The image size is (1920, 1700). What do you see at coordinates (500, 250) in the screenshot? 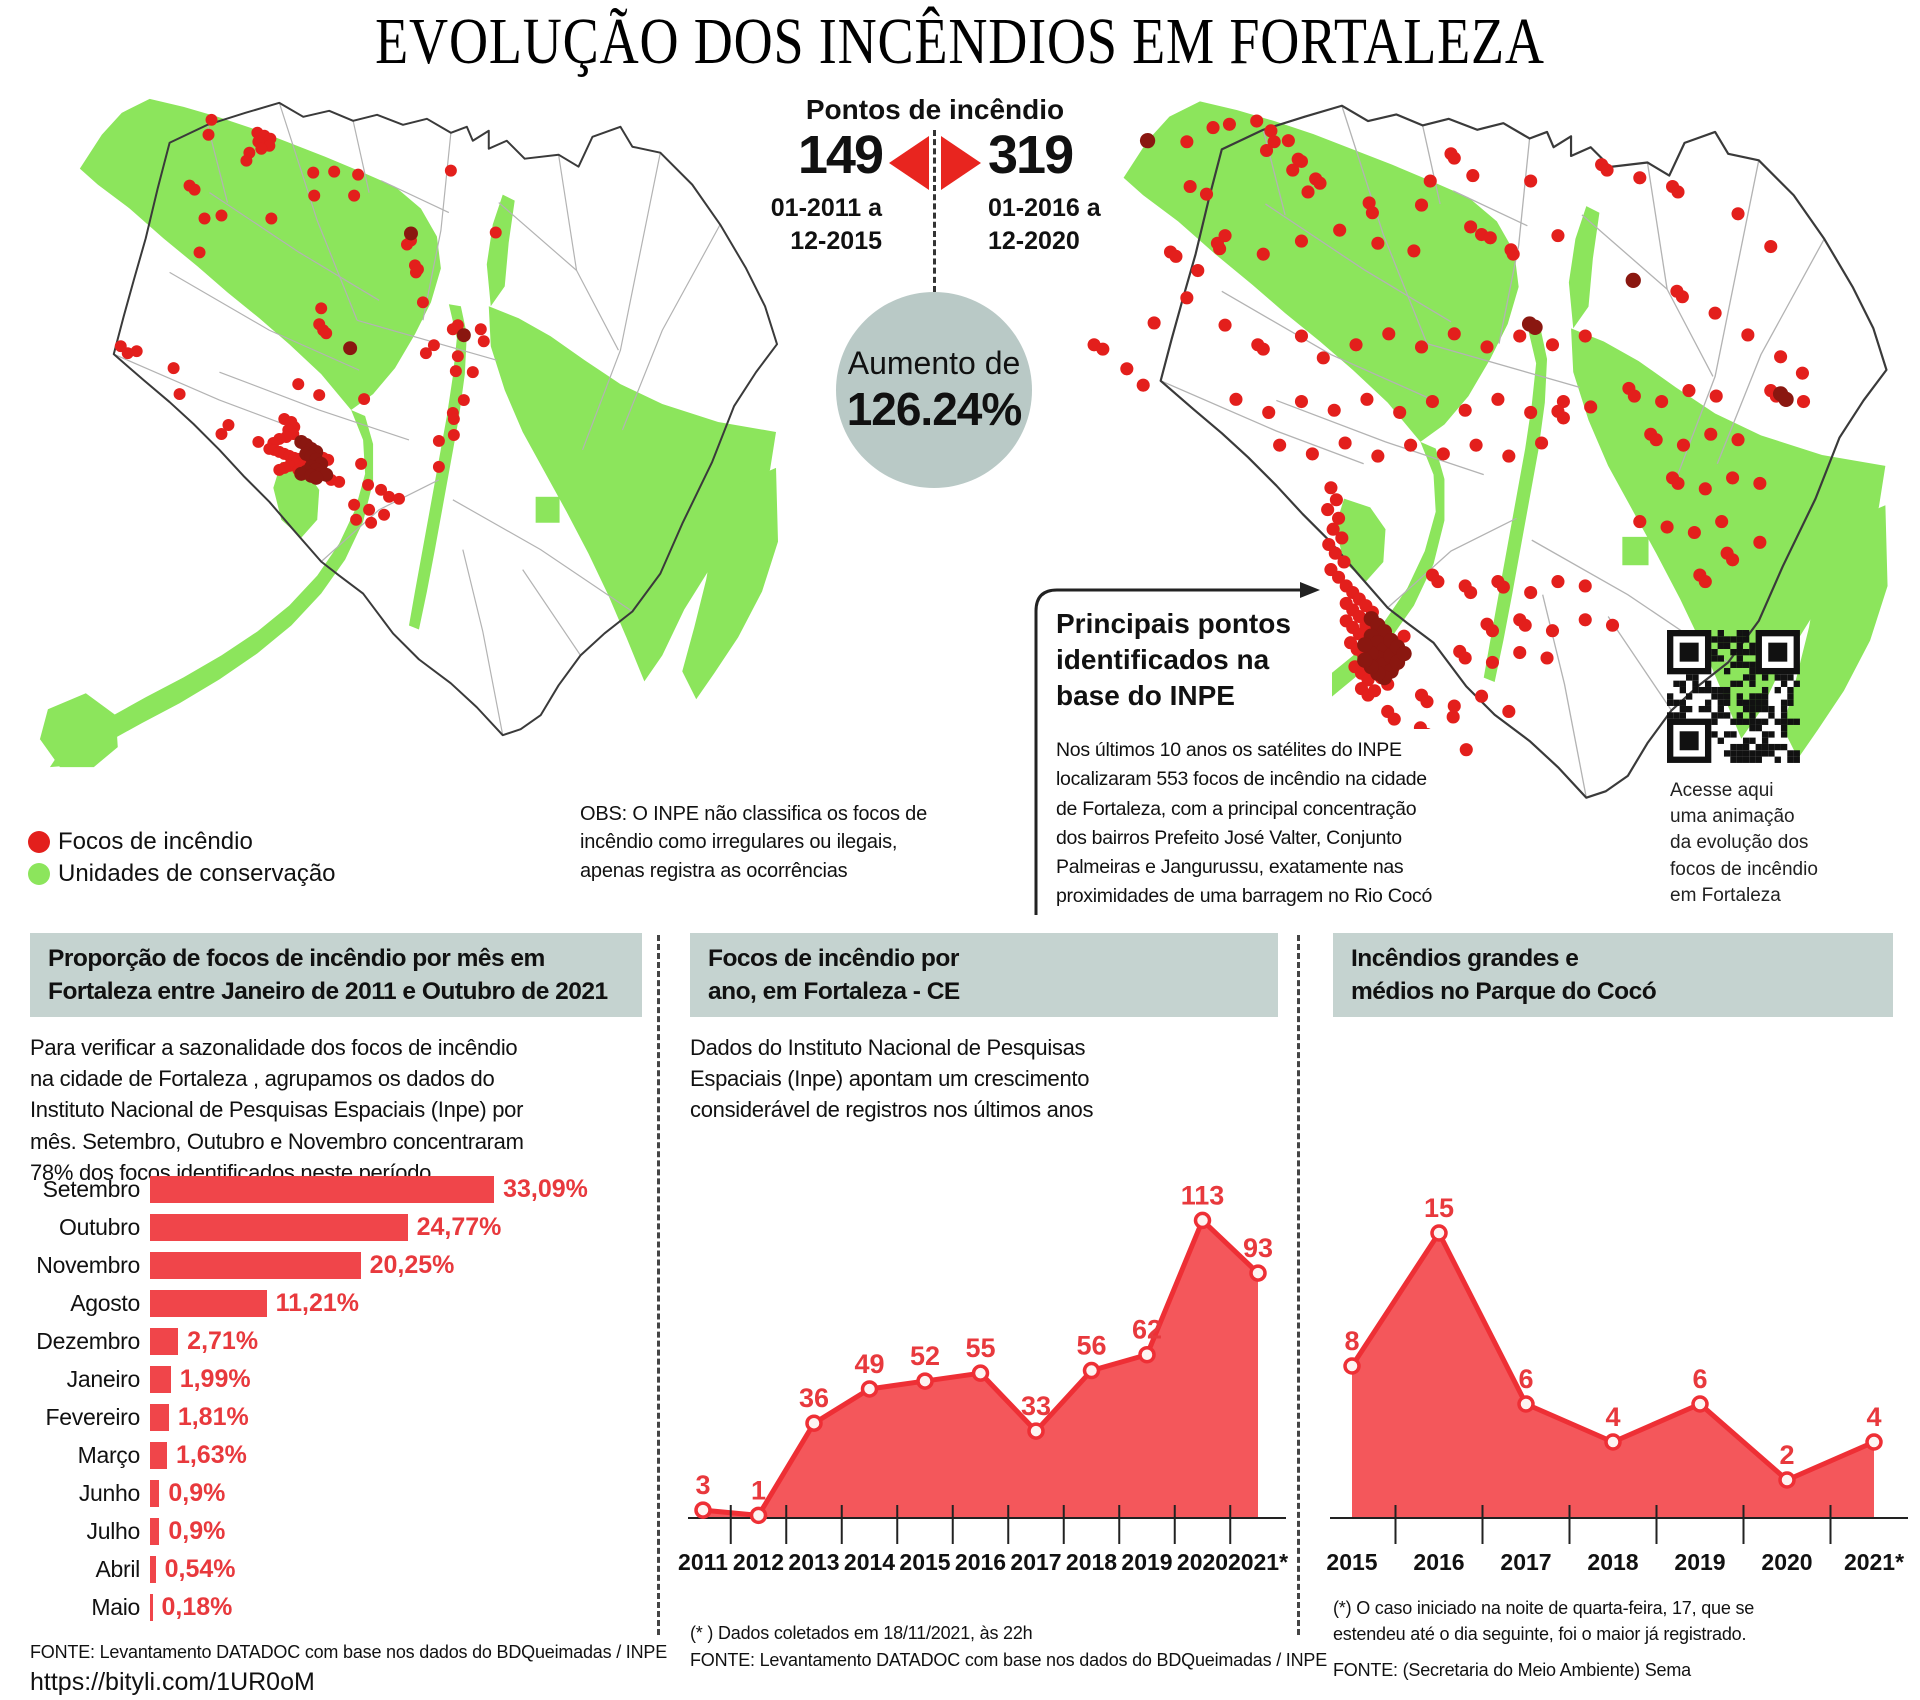
I see `conservation-area-coco-spur` at bounding box center [500, 250].